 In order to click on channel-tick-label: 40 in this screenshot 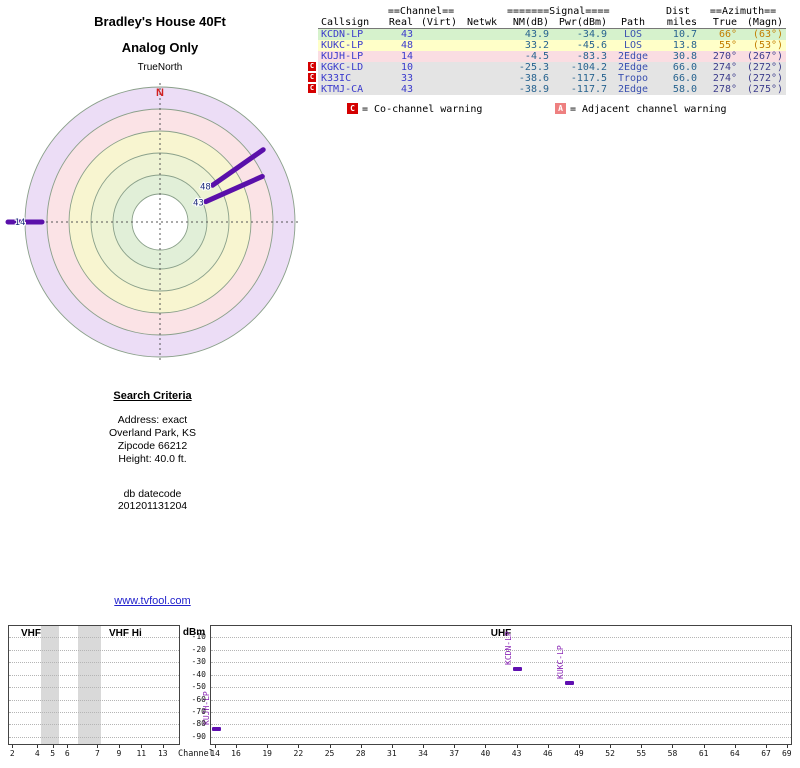, I will do `click(485, 753)`.